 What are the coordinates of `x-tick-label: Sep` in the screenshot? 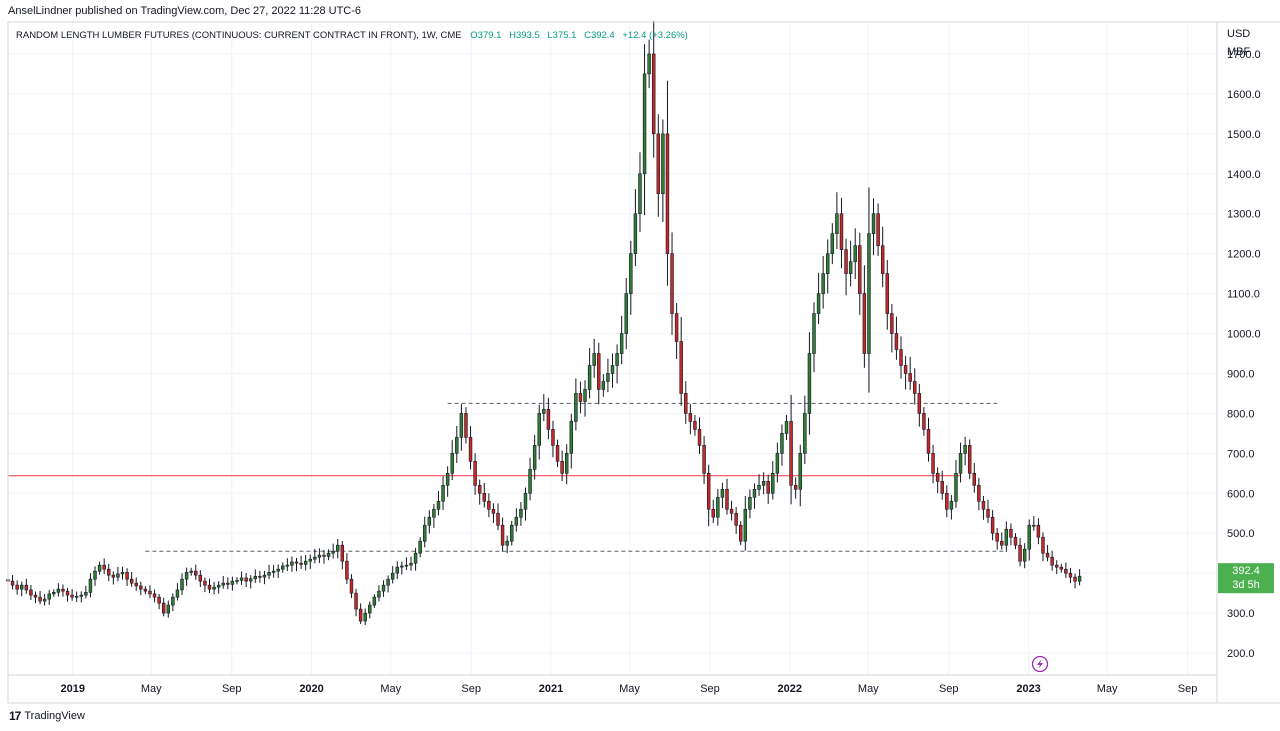 It's located at (471, 689).